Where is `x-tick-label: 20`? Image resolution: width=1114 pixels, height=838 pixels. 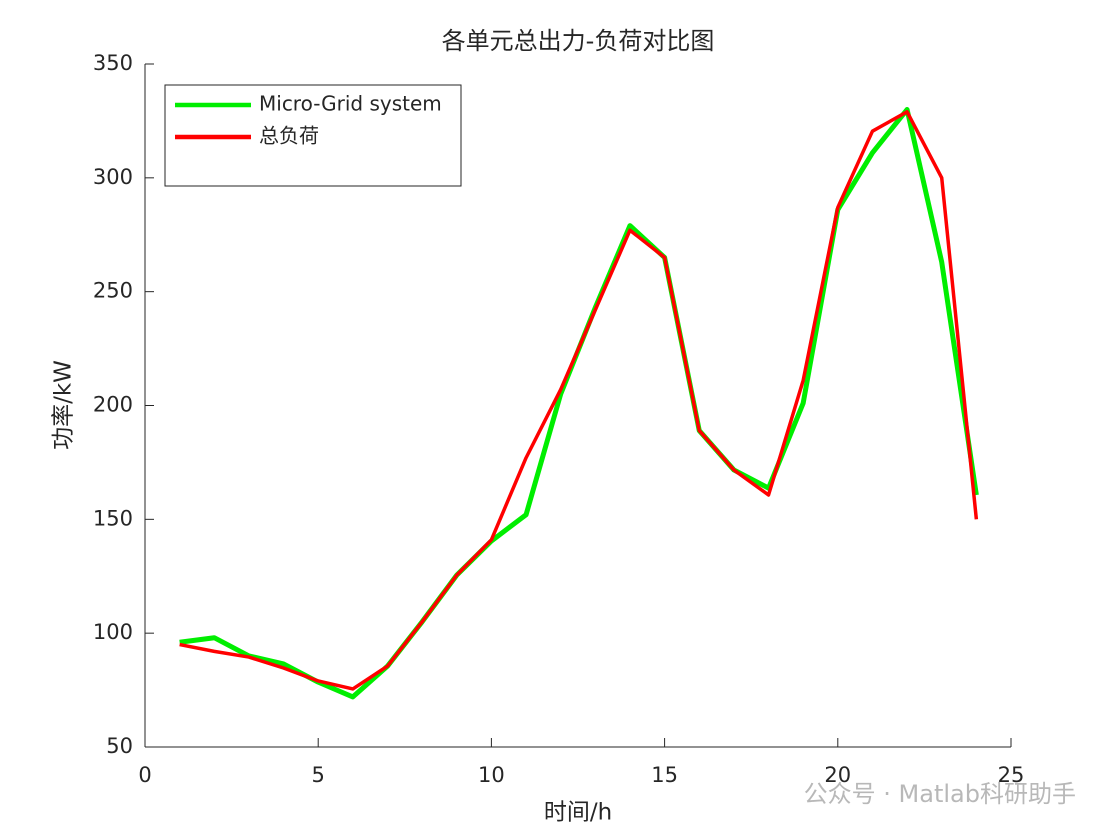 x-tick-label: 20 is located at coordinates (837, 775).